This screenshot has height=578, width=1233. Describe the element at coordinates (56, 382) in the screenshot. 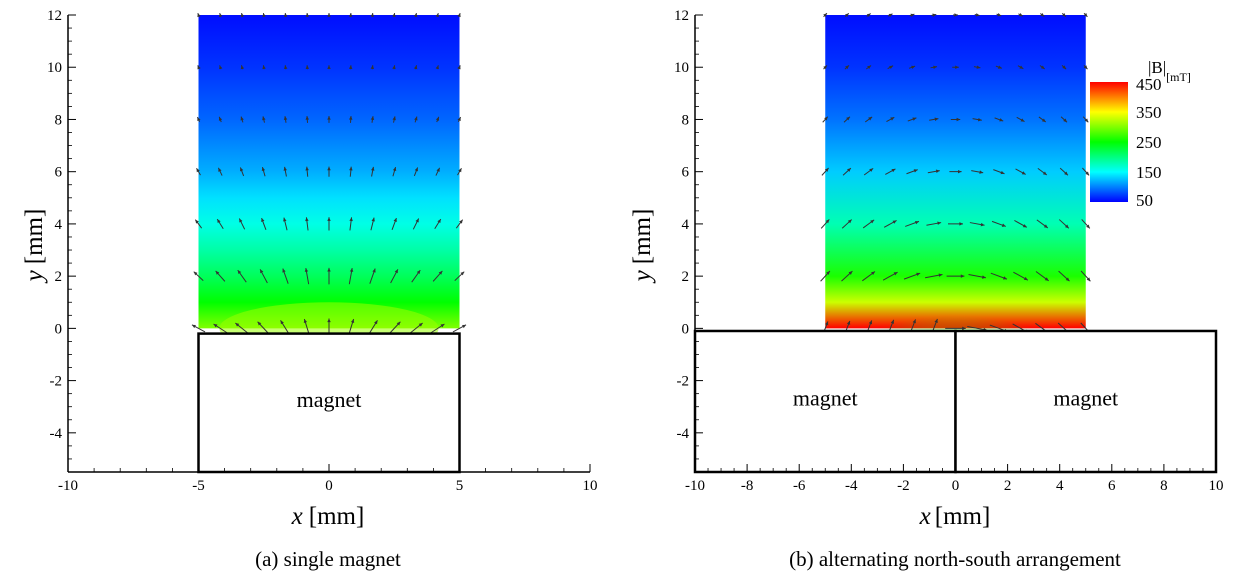

I see `y-tick-label: -2` at that location.